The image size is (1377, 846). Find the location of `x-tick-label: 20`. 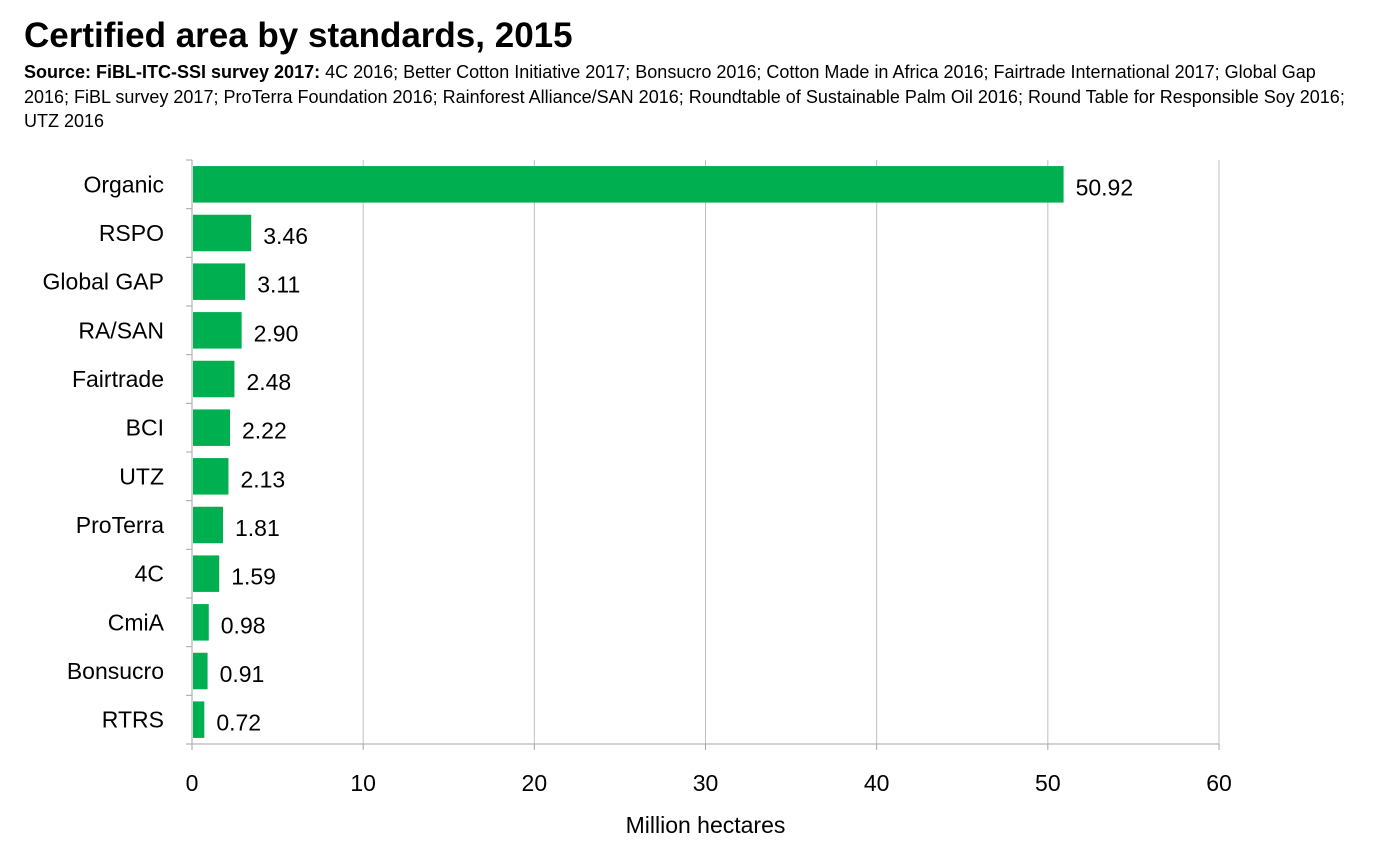

x-tick-label: 20 is located at coordinates (535, 783).